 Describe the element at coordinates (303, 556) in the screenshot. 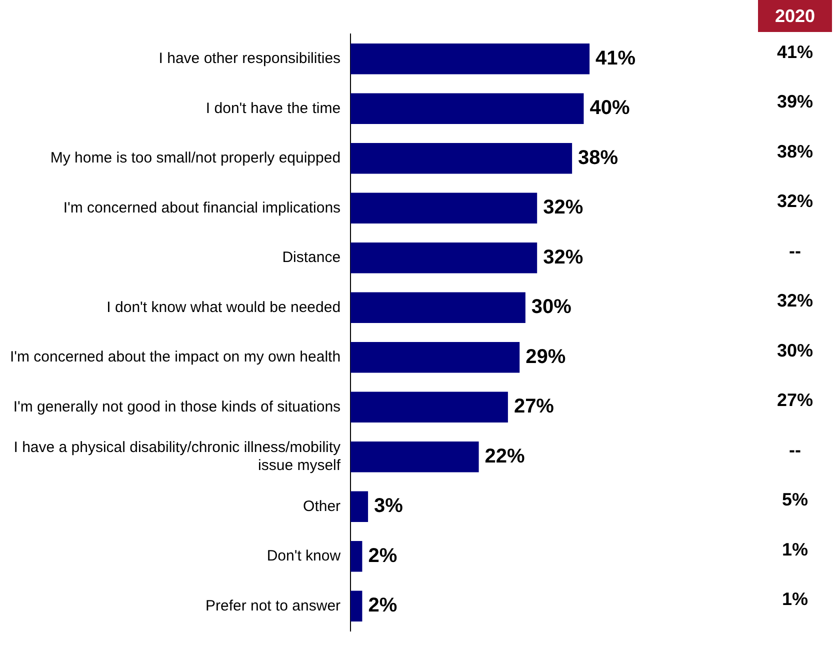

I see `y-tick-label: Don't know` at that location.